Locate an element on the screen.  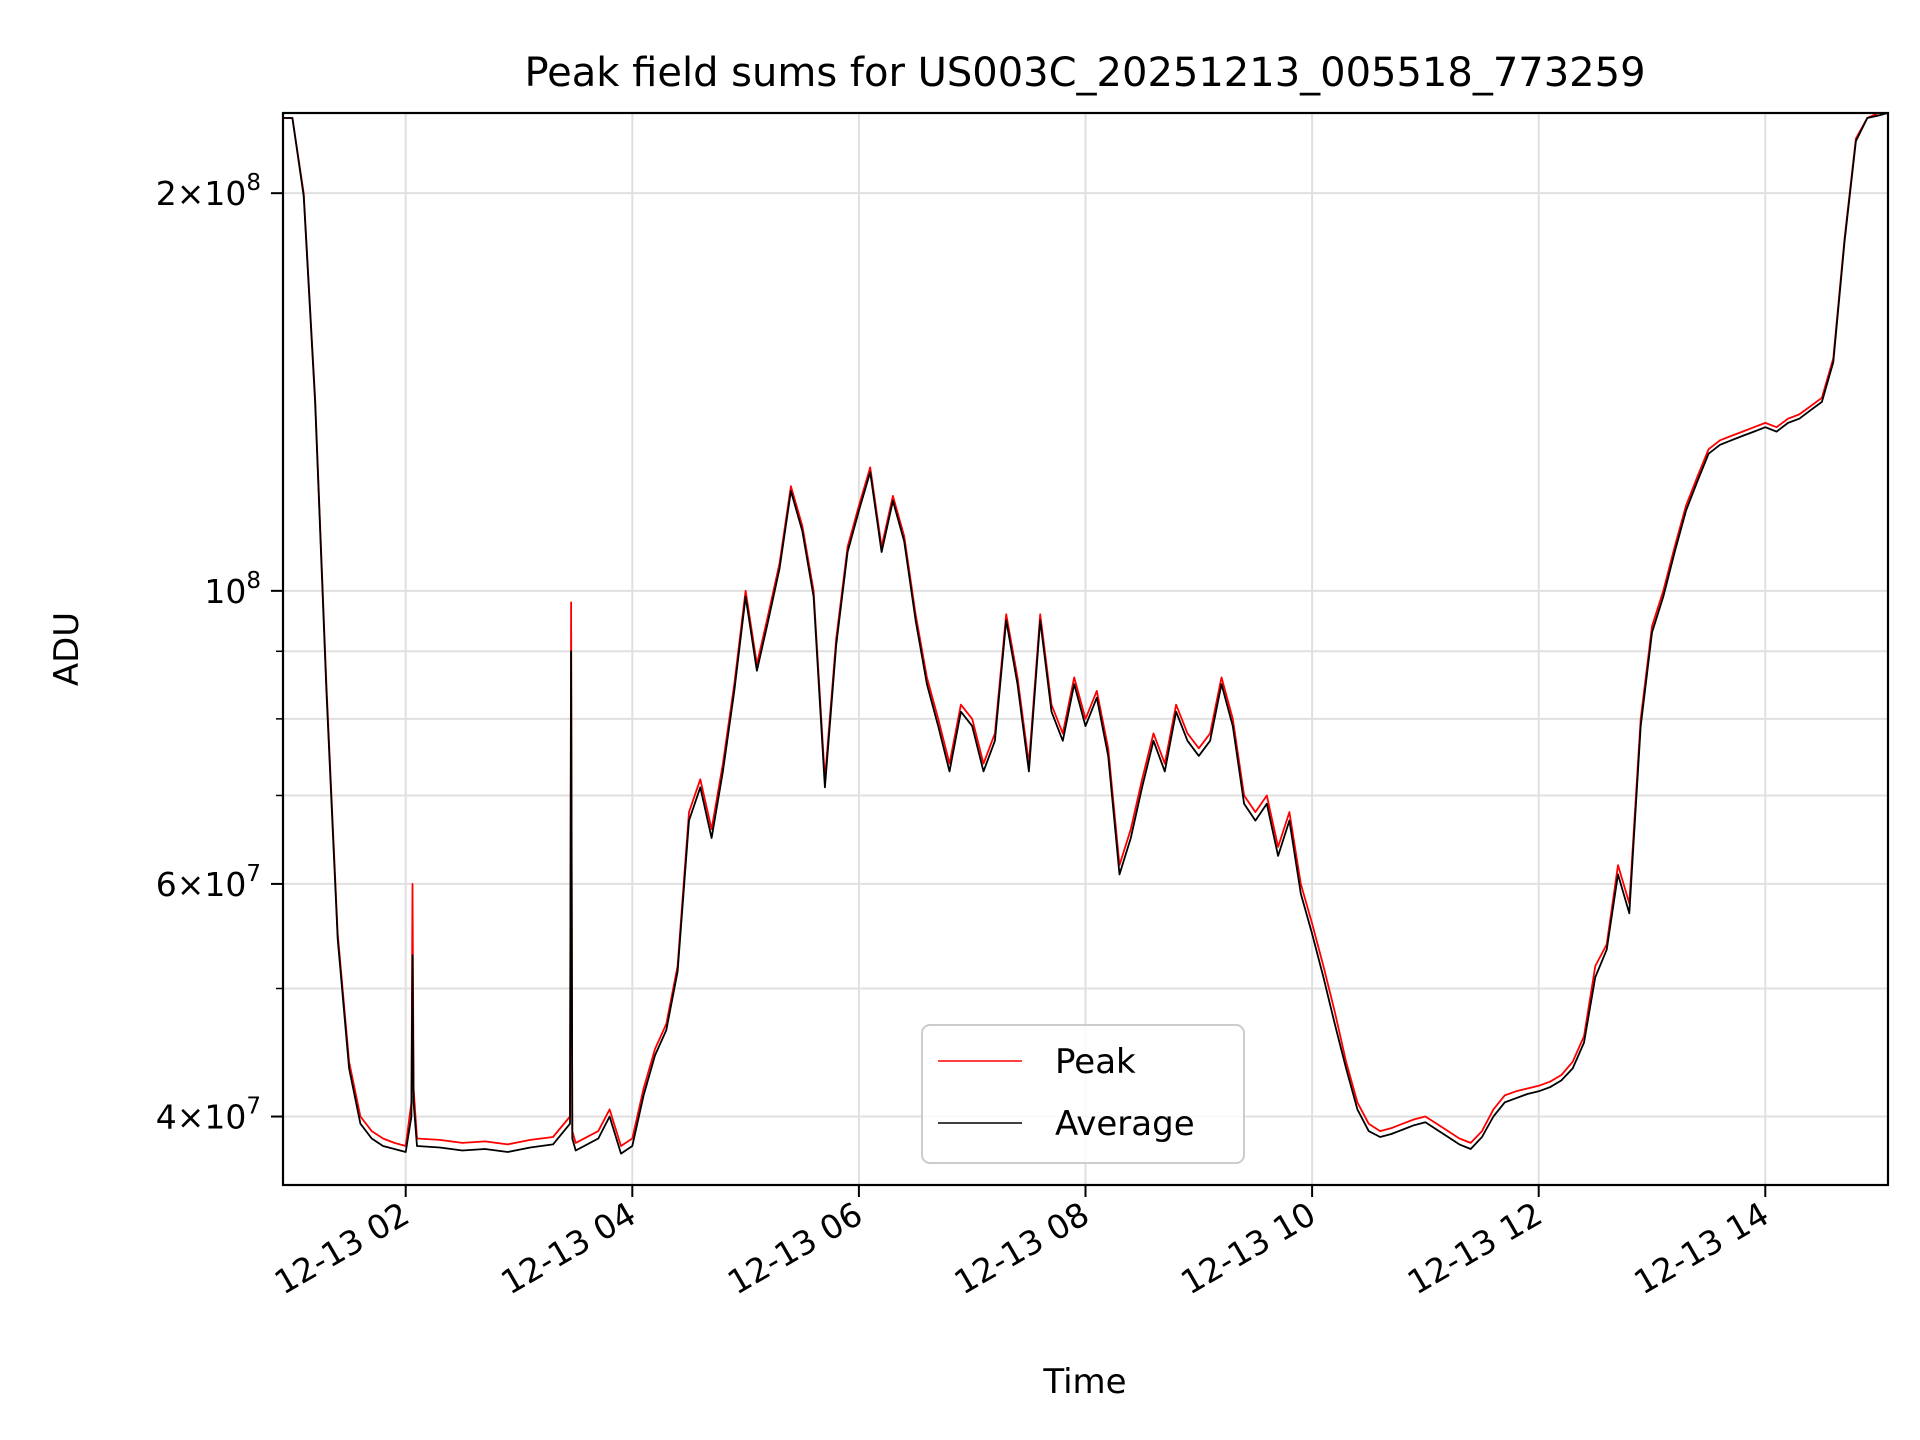
legend-box is located at coordinates (1083, 1094).